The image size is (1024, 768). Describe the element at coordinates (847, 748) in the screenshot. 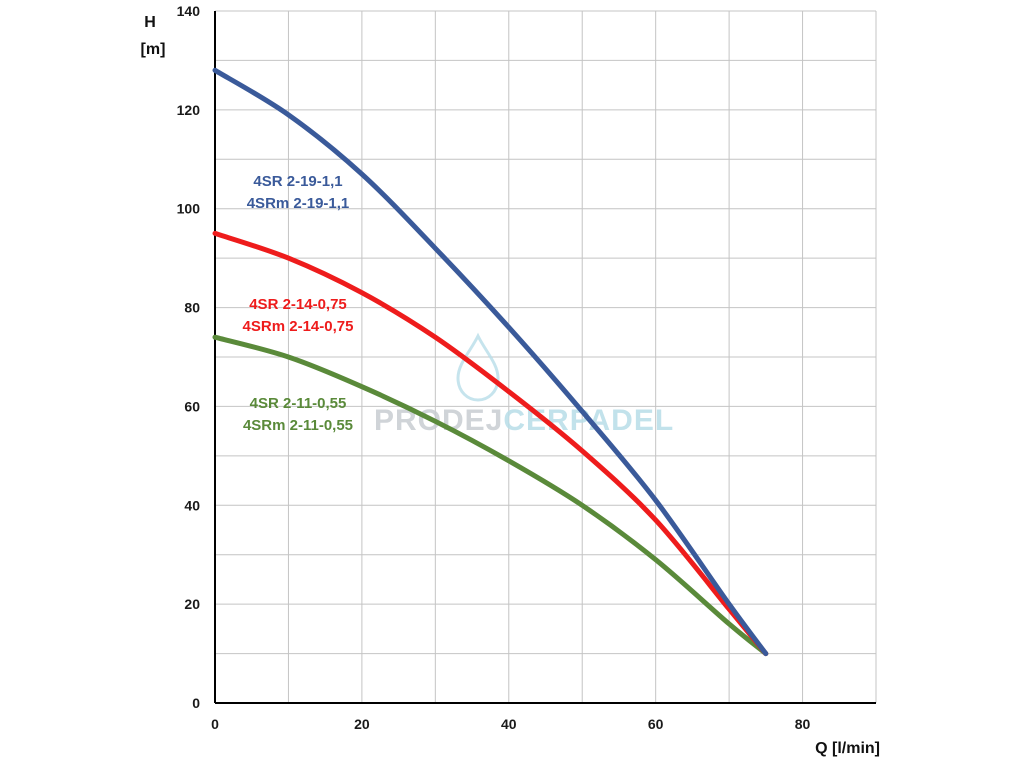

I see `x-axis-title: Q [l/min]` at that location.